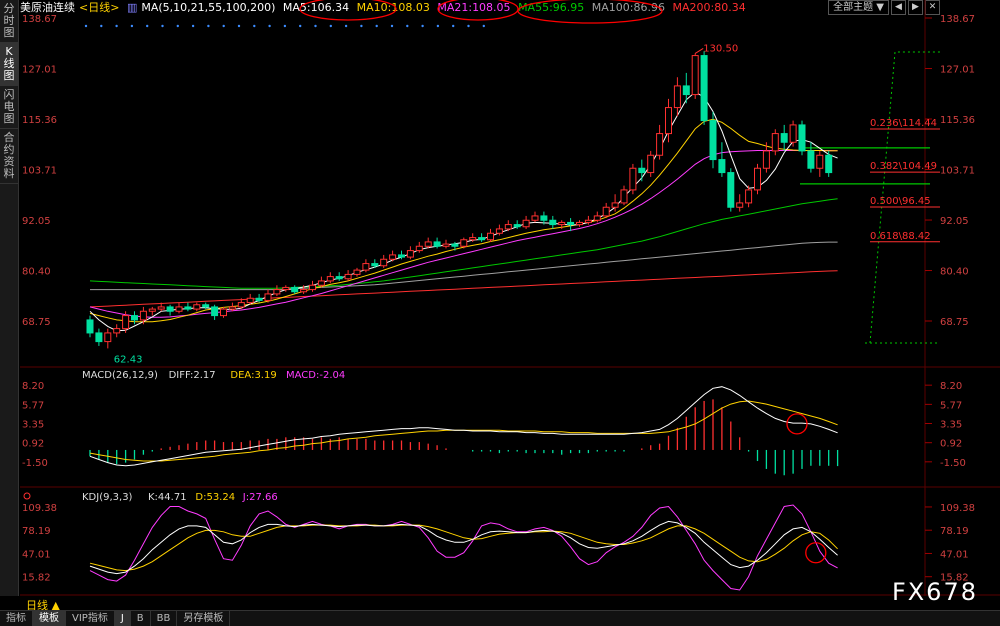  What do you see at coordinates (9, 21) in the screenshot?
I see `sidebar-tab-0: 分时图` at bounding box center [9, 21].